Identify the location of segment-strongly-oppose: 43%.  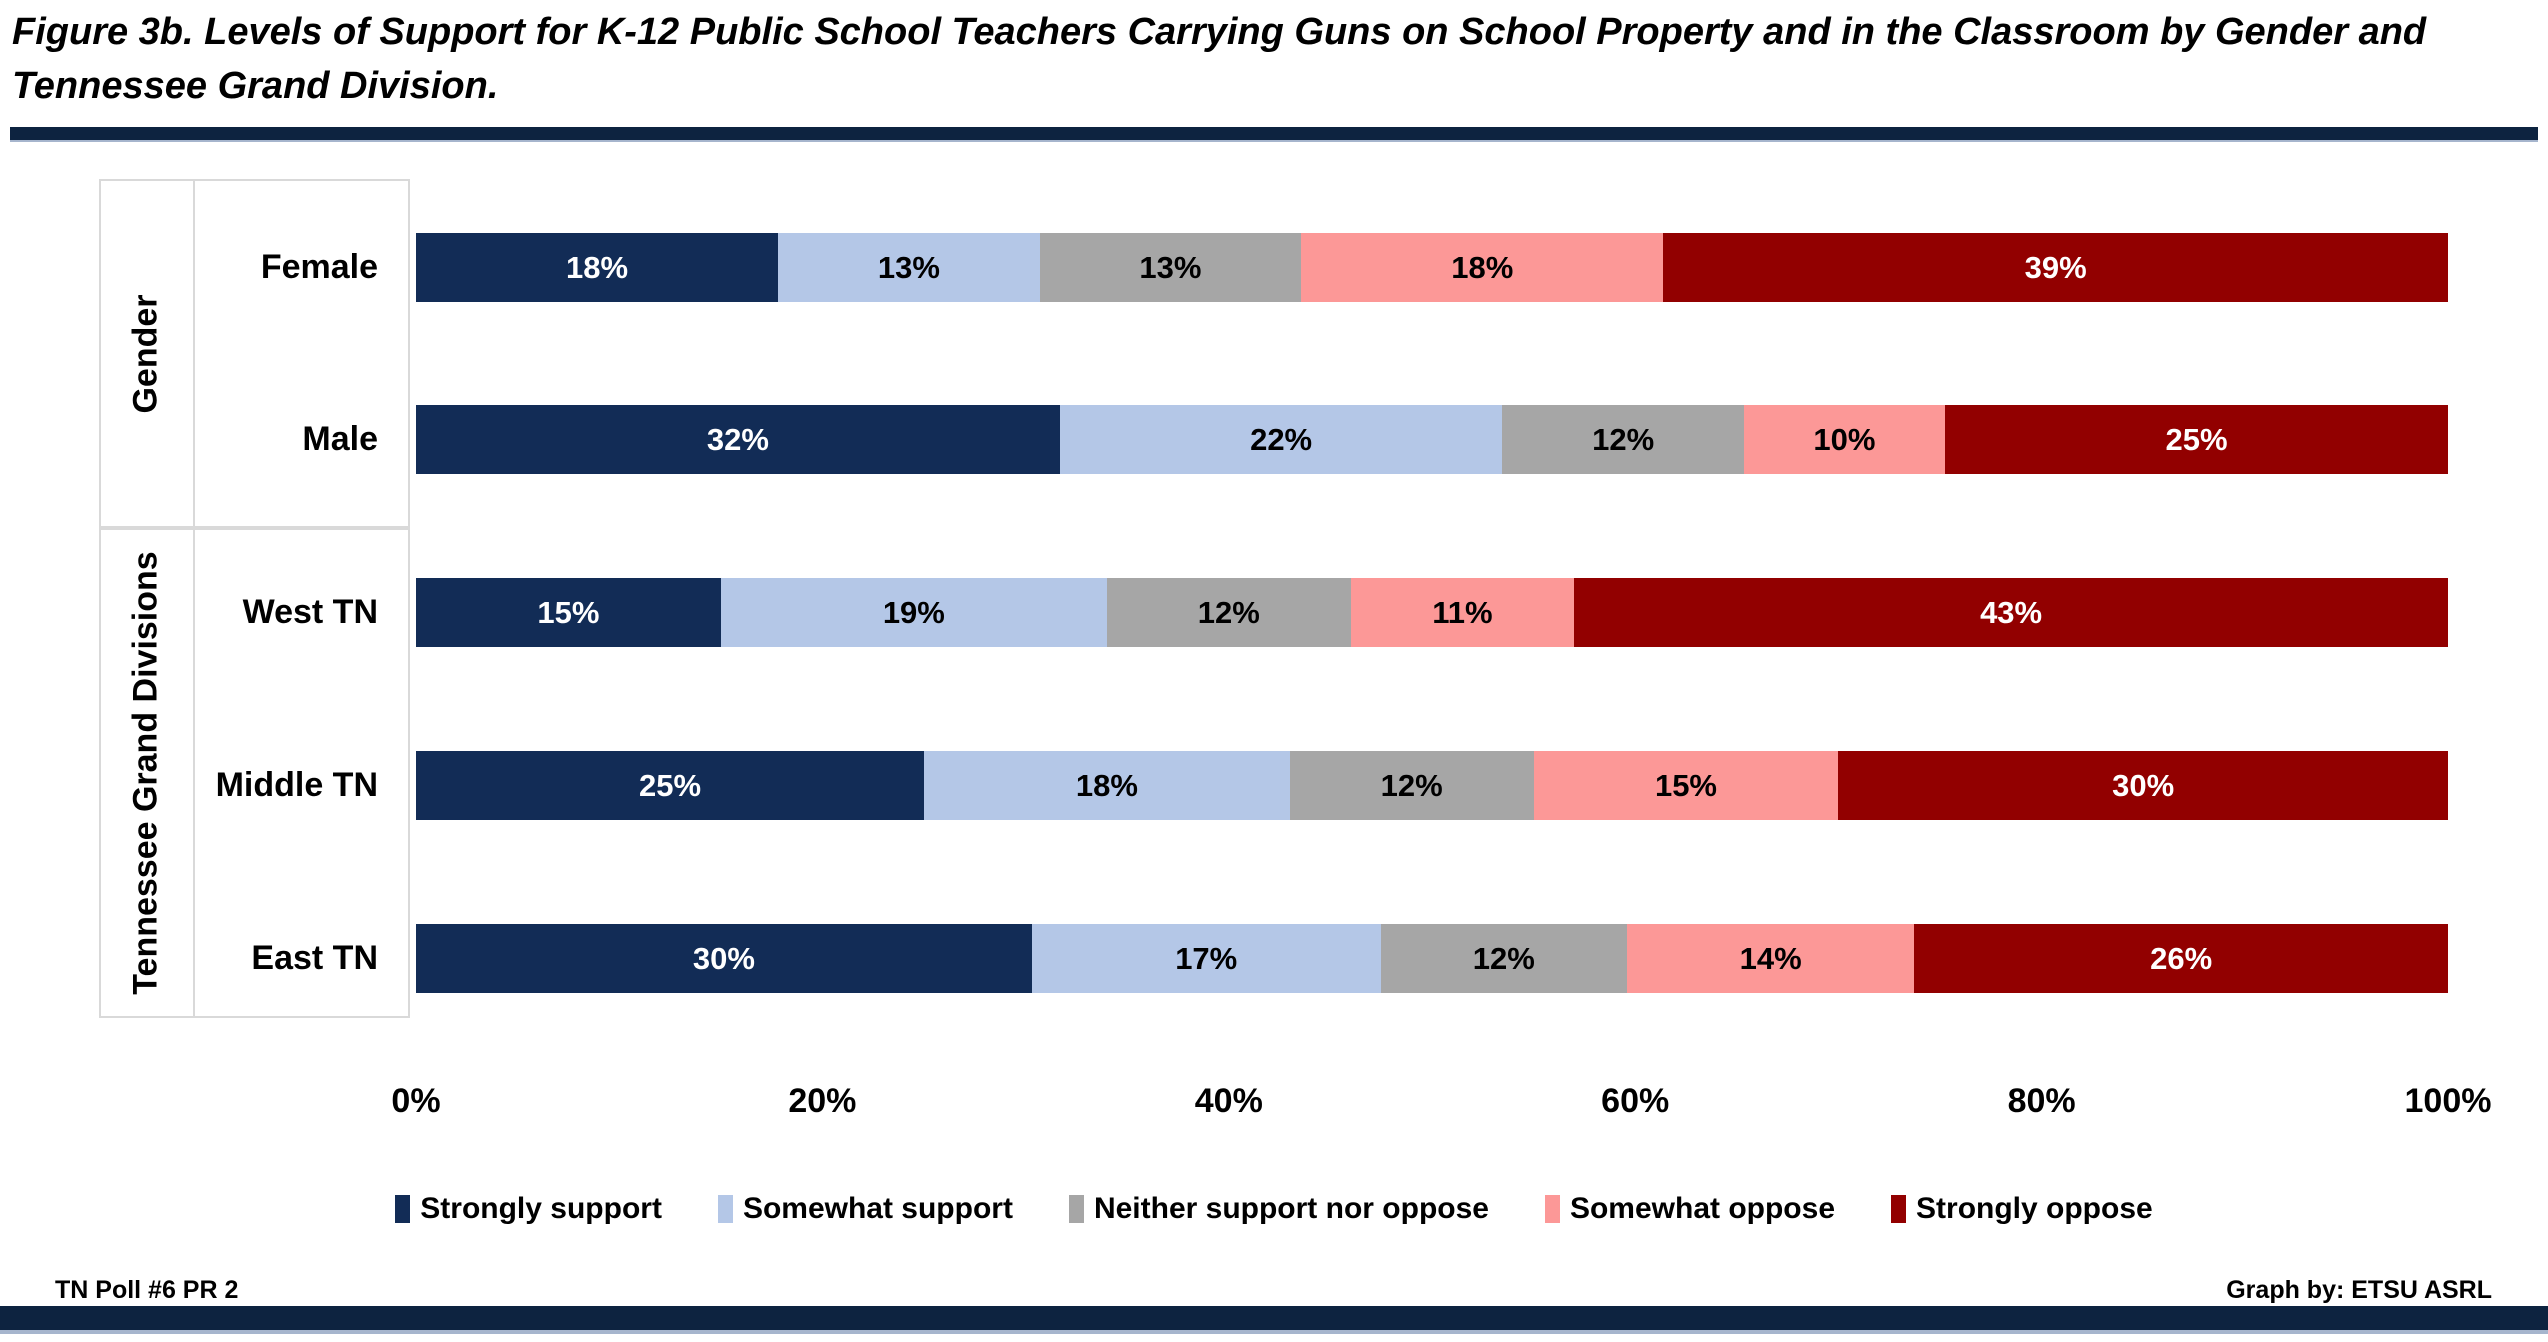
(2011, 612).